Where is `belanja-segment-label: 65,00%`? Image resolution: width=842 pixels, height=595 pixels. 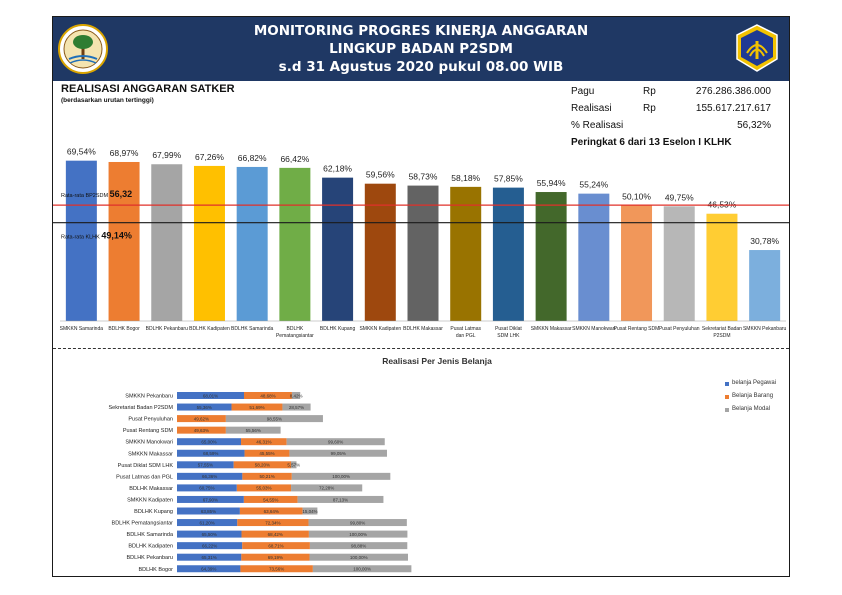 belanja-segment-label: 65,00% is located at coordinates (208, 442).